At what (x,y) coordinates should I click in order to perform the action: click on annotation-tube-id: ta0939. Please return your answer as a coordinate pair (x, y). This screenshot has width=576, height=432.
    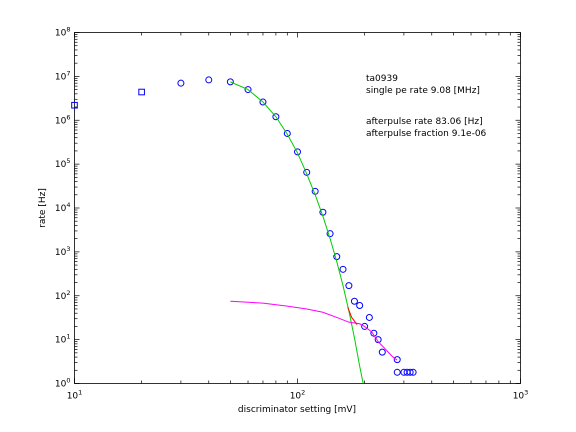
    Looking at the image, I should click on (382, 79).